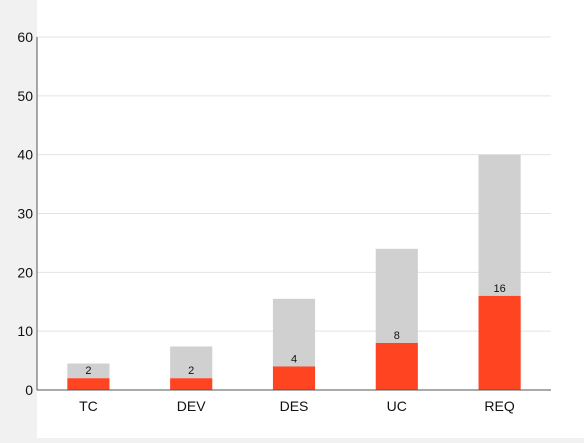 The width and height of the screenshot is (584, 443). Describe the element at coordinates (25, 331) in the screenshot. I see `y-tick-label-10: 10` at that location.